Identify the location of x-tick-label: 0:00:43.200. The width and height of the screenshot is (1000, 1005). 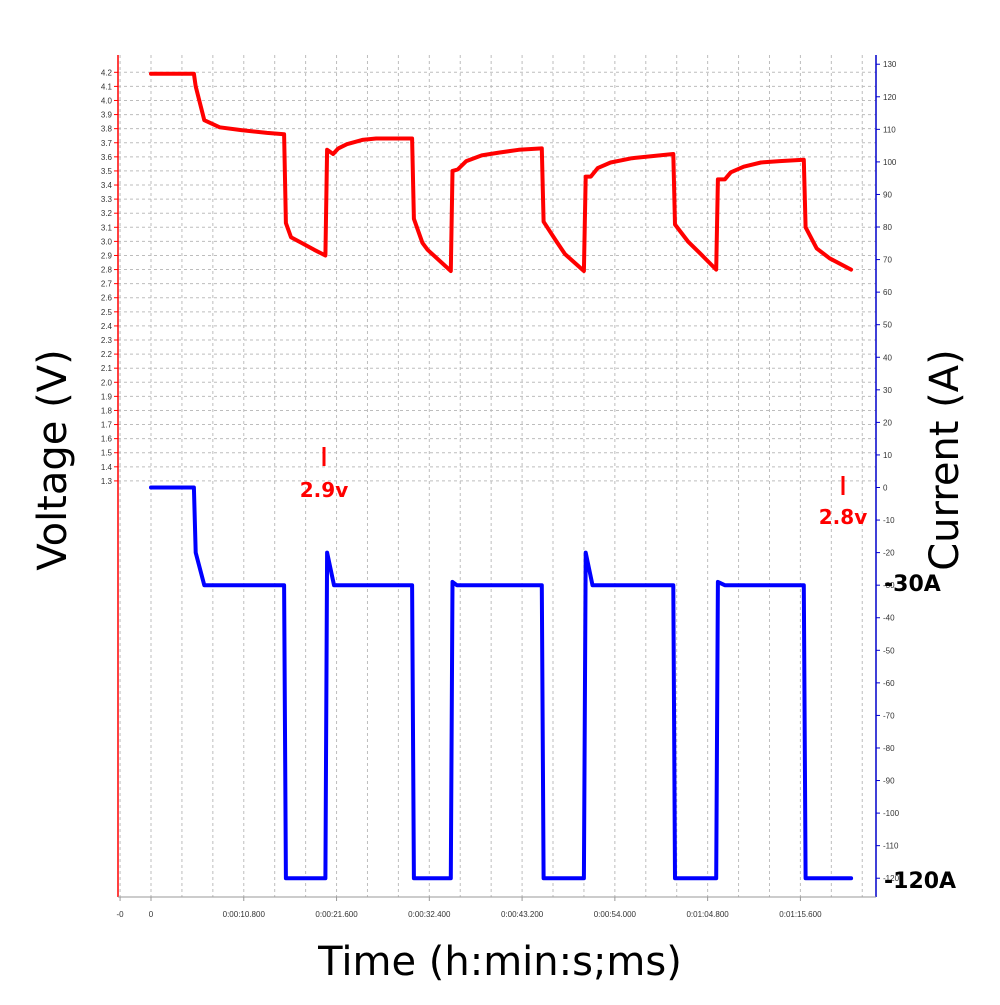
(522, 914).